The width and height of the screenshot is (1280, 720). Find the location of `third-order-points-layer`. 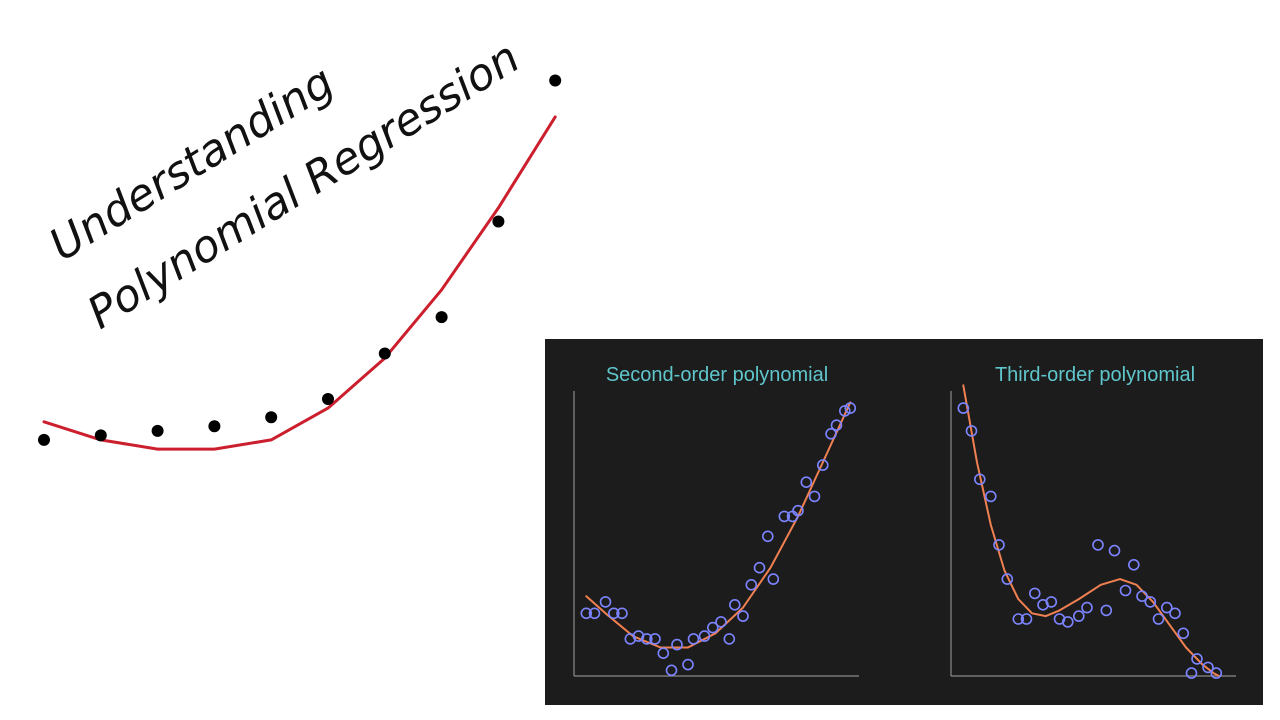

third-order-points-layer is located at coordinates (1090, 540).